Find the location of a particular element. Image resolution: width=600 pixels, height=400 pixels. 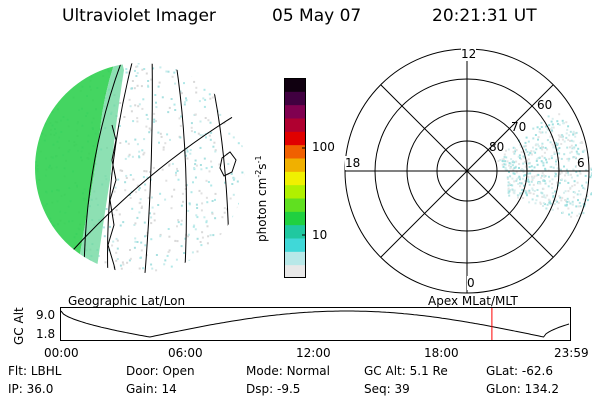

time-tick-0600: 06:00 is located at coordinates (185, 353).